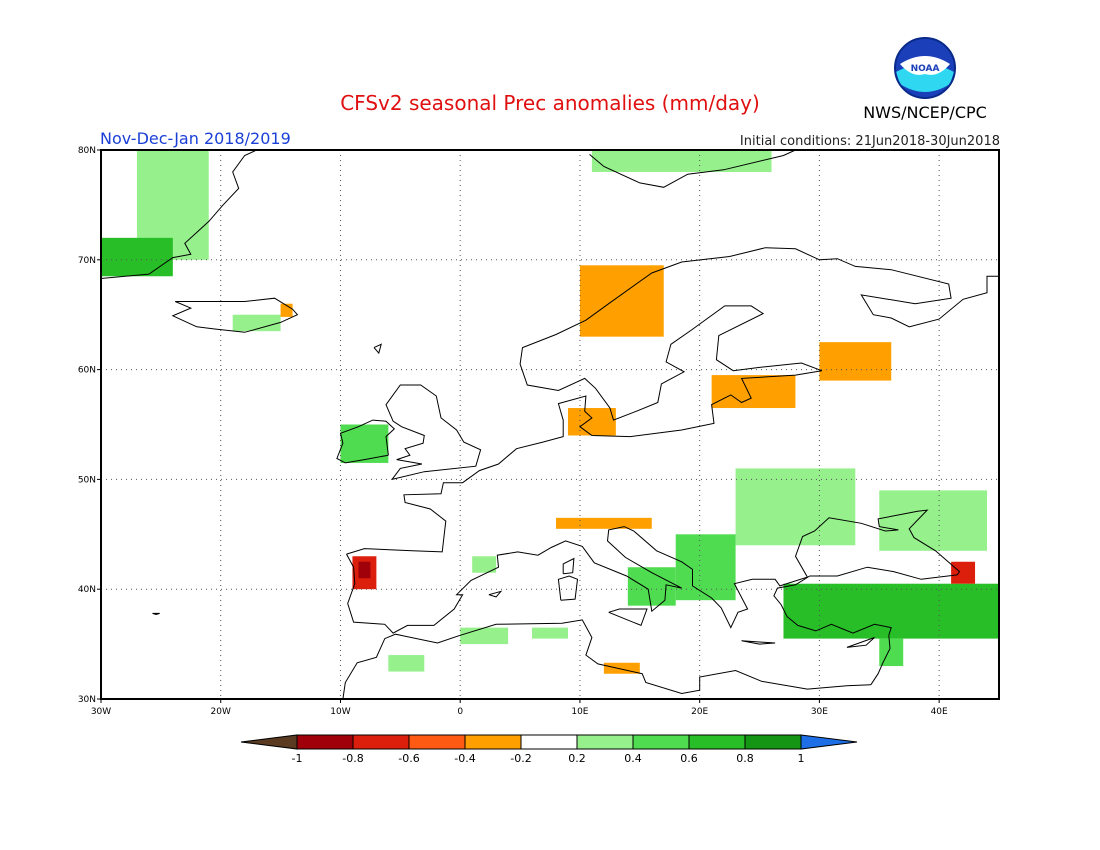  Describe the element at coordinates (705, 567) in the screenshot. I see `anomaly-cell-balkans-wet` at that location.